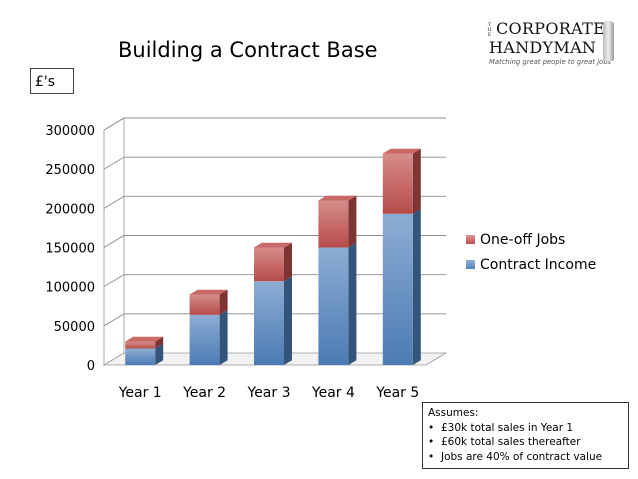  I want to click on assumptions-heading: Assumes:, so click(453, 413).